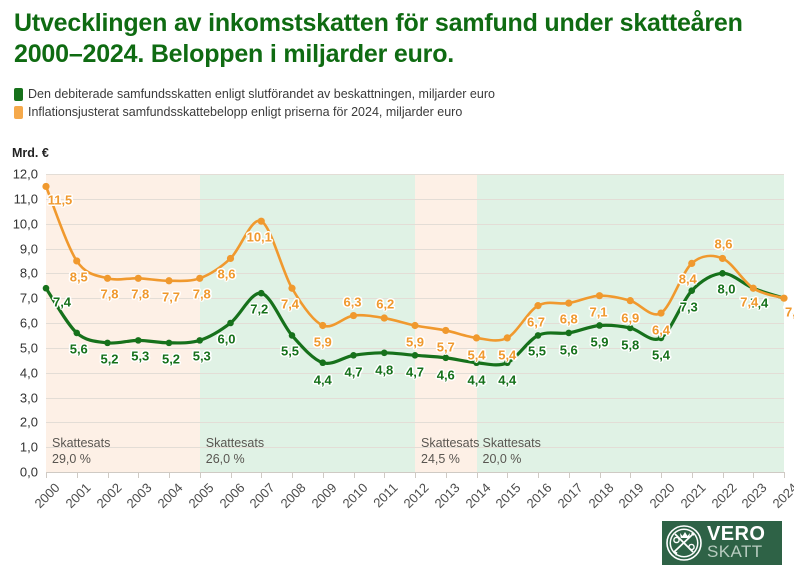 Image resolution: width=794 pixels, height=575 pixels. What do you see at coordinates (662, 496) in the screenshot?
I see `x-axis-tick-label: 2020` at bounding box center [662, 496].